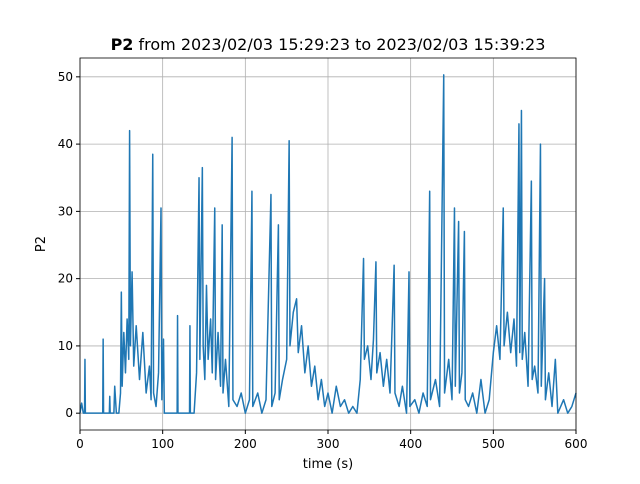 The height and width of the screenshot is (484, 640). I want to click on x-tick-label: 200, so click(245, 444).